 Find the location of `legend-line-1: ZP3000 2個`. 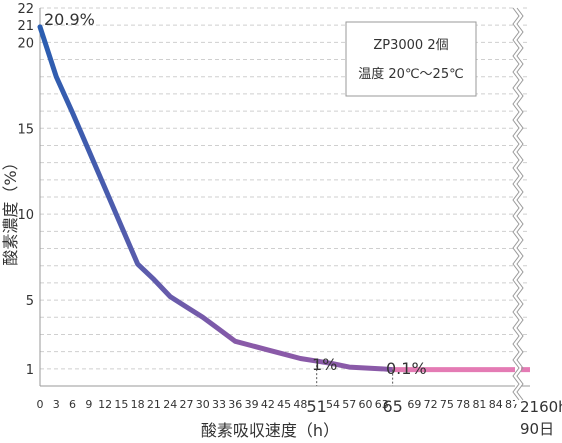

legend-line-1: ZP3000 2個 is located at coordinates (410, 45).